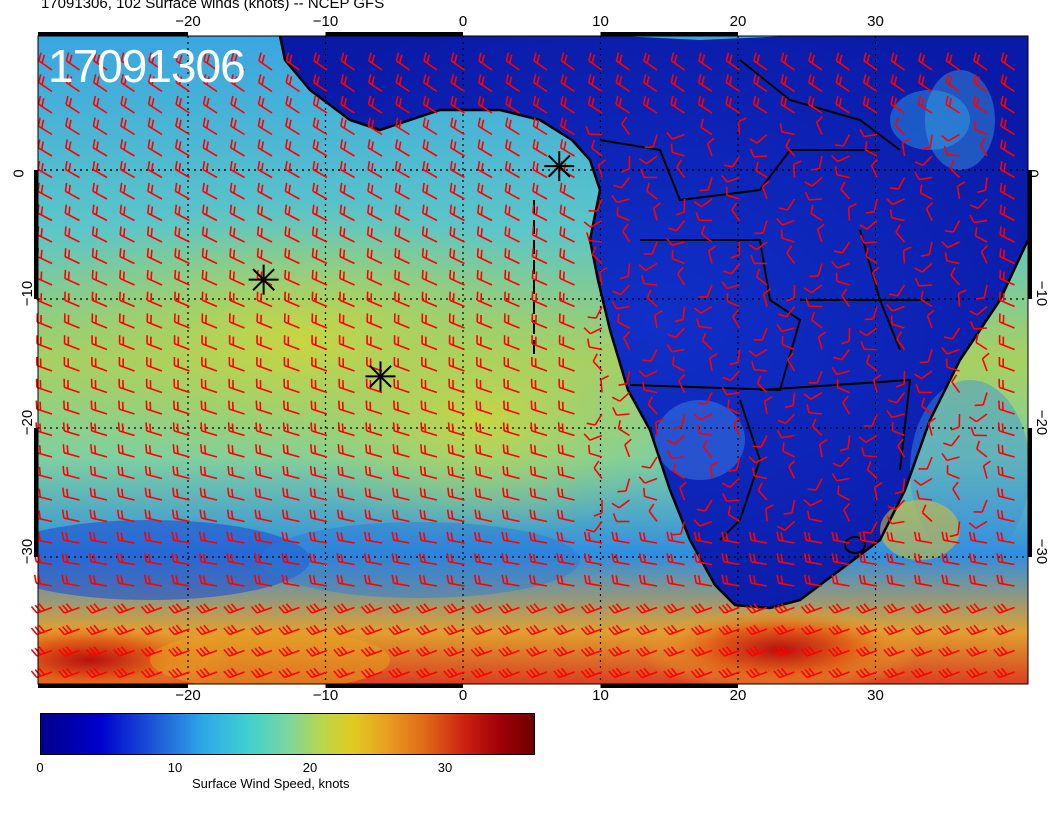 This screenshot has height=816, width=1056. I want to click on x-tick-label-top: 0, so click(463, 21).